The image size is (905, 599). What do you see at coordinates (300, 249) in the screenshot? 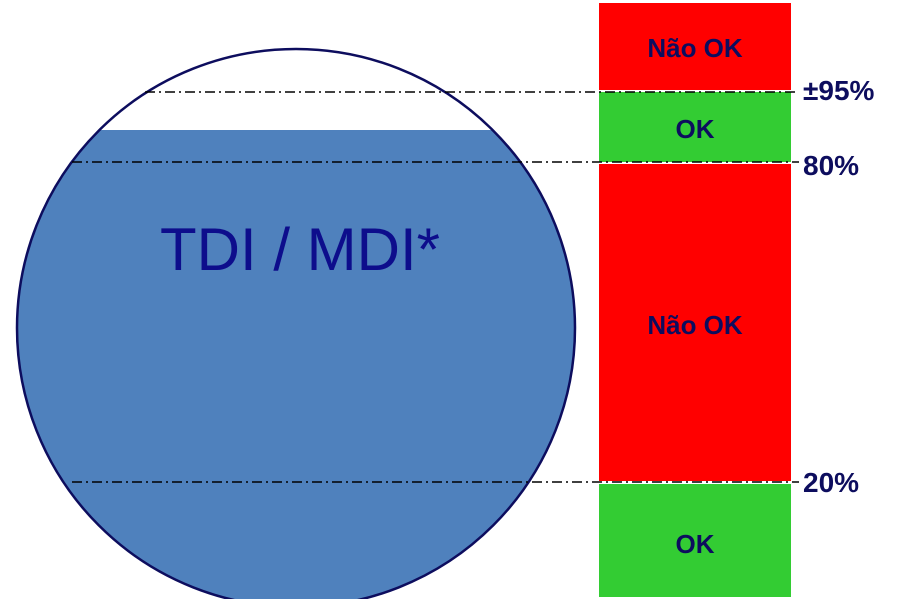
I see `tank-label: TDI / MDI*` at bounding box center [300, 249].